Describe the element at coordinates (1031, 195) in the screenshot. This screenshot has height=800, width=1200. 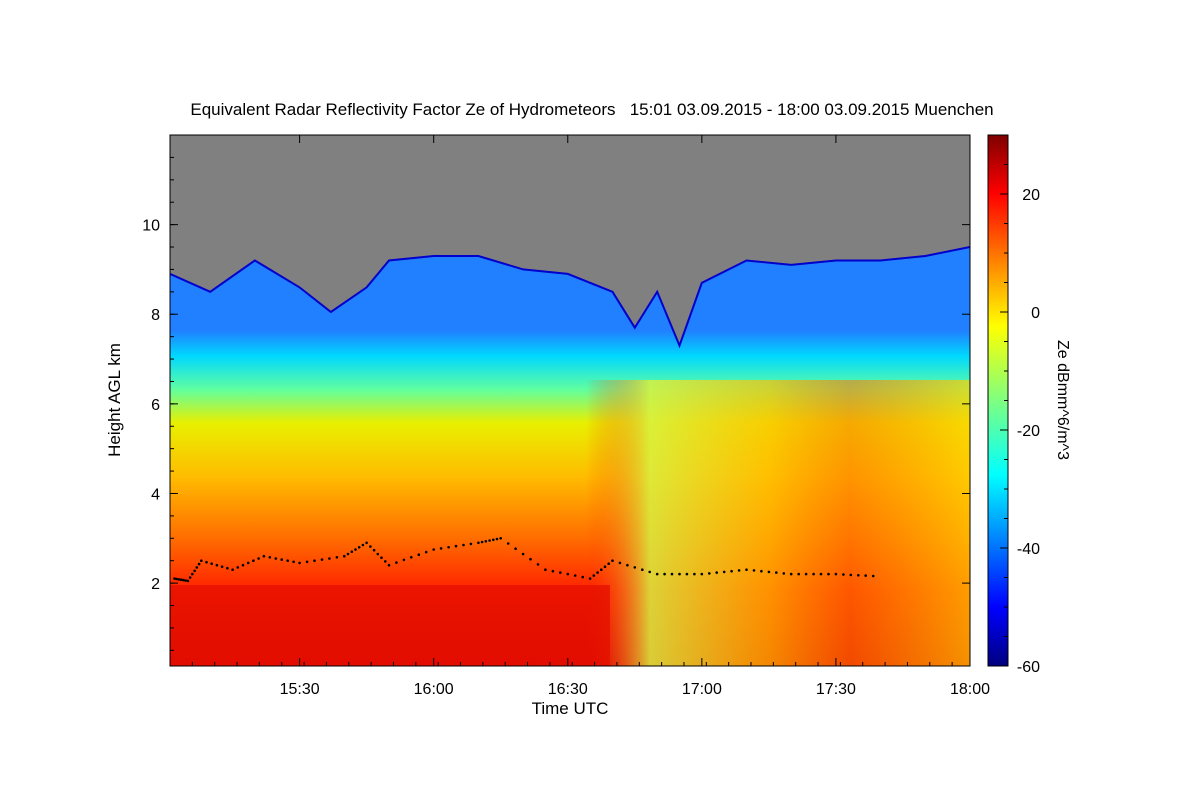
I see `colorbar-tick-label: 20` at that location.